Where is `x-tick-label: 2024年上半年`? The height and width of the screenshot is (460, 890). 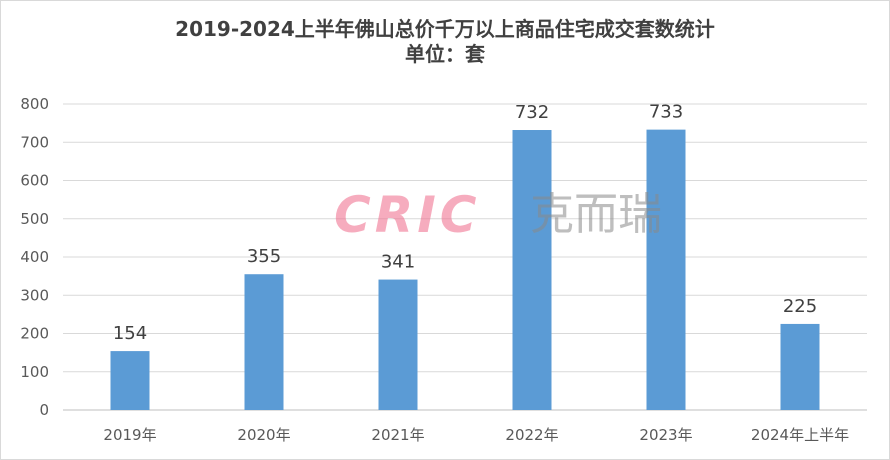 x-tick-label: 2024年上半年 is located at coordinates (800, 435).